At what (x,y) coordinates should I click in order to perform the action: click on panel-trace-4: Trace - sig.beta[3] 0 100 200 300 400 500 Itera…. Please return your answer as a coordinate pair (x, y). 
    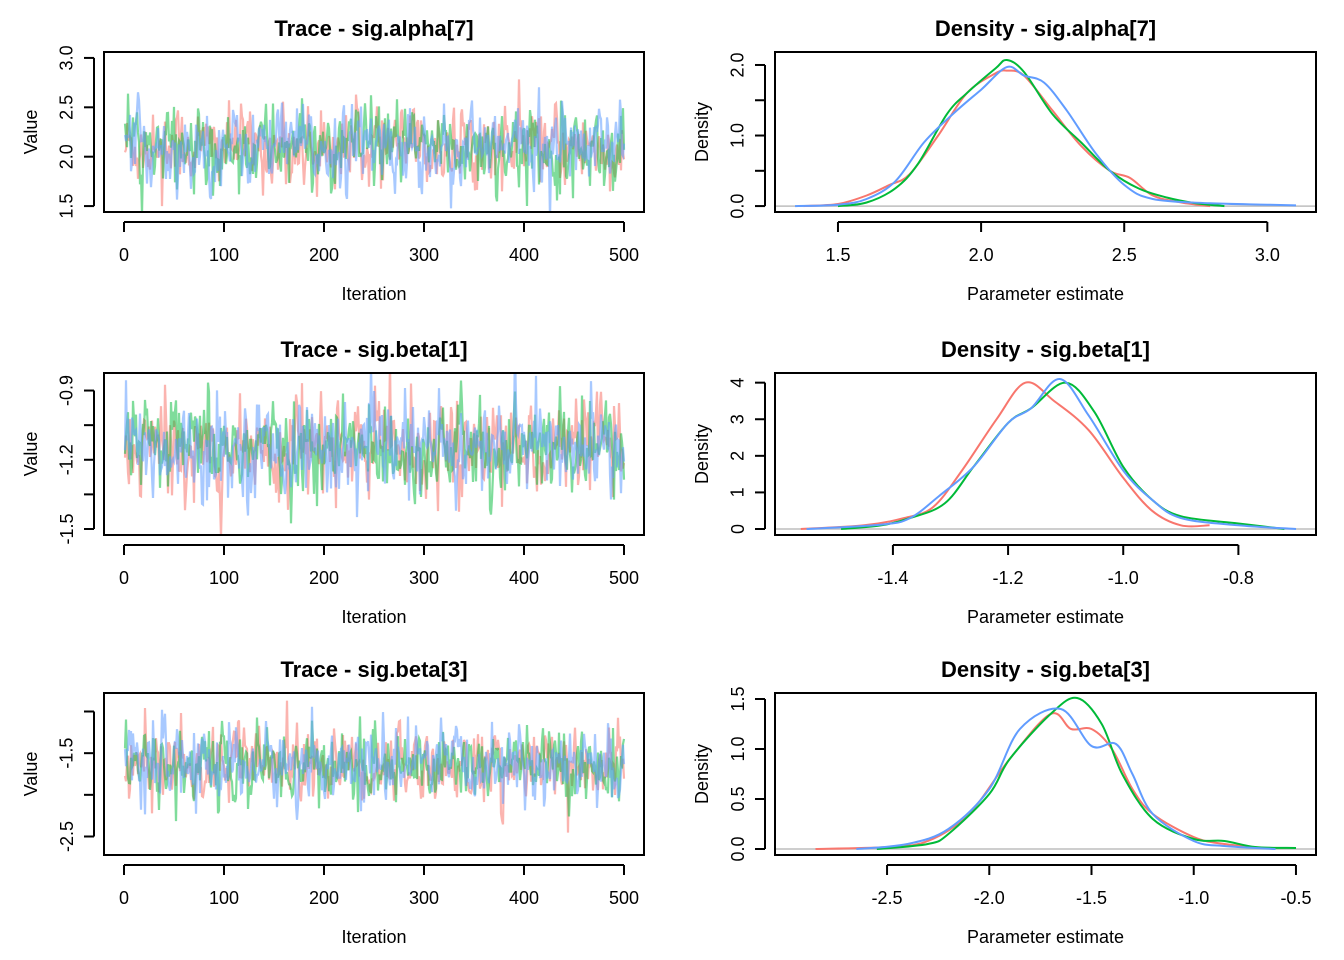
    Looking at the image, I should click on (333, 802).